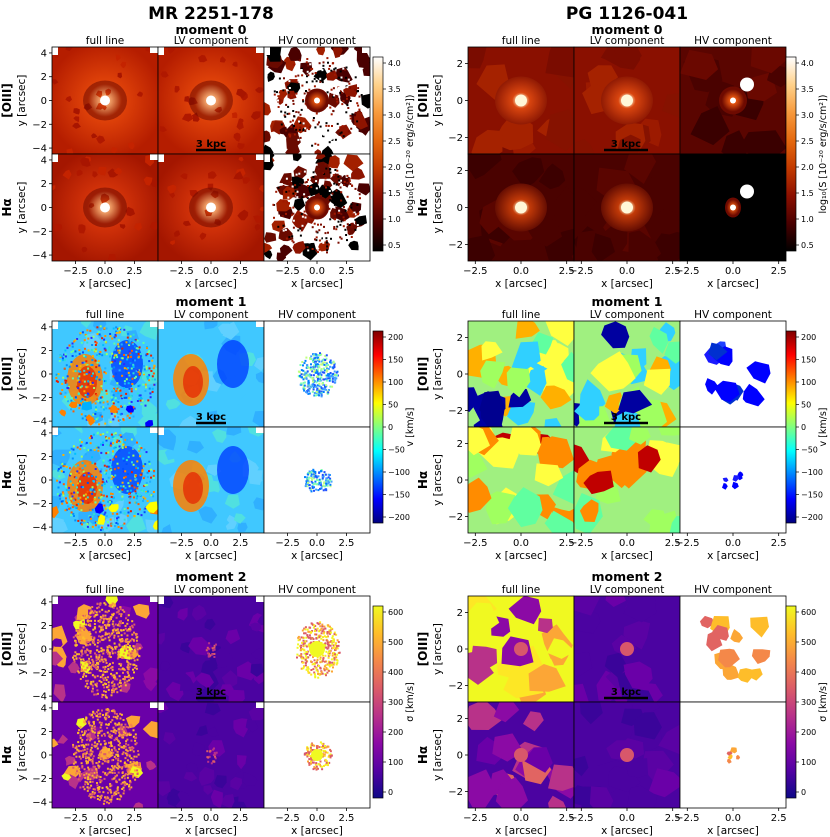 The height and width of the screenshot is (837, 830). What do you see at coordinates (626, 417) in the screenshot?
I see `scale-bar-label: 3 kpc` at bounding box center [626, 417].